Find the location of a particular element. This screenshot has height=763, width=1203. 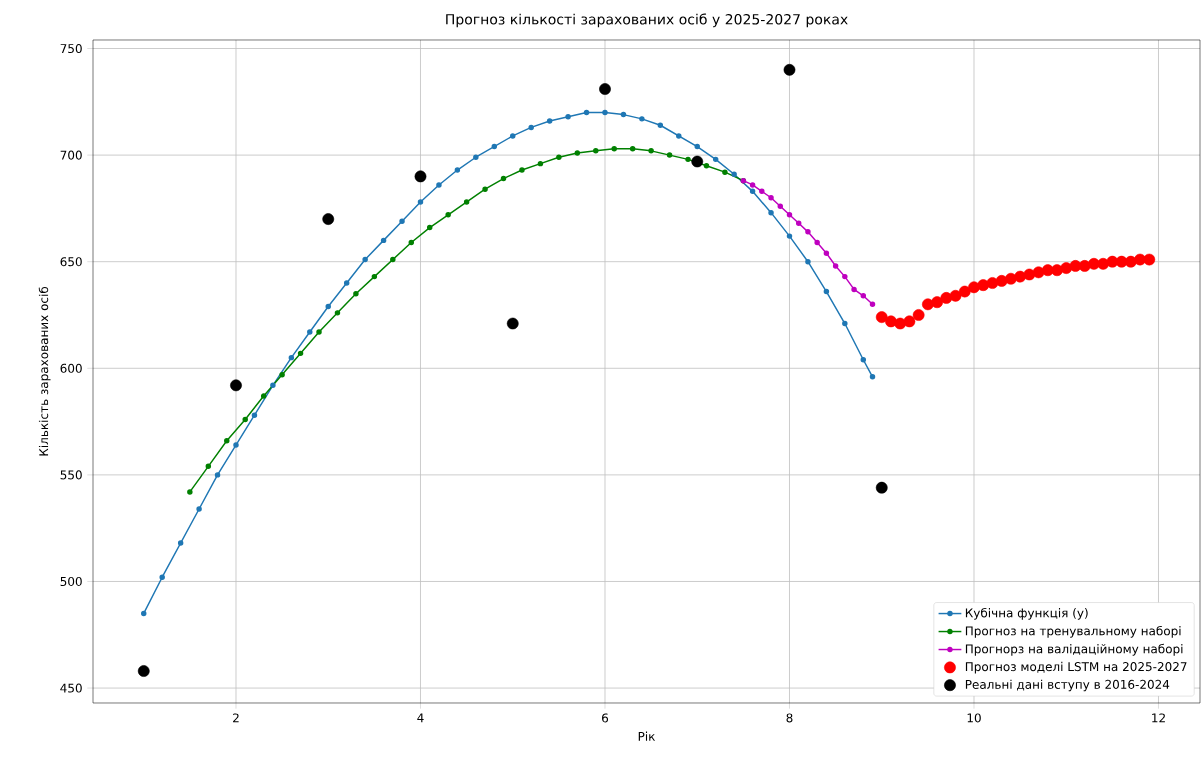

y-axis-title: Кількість зарахованих осіб is located at coordinates (44, 371).